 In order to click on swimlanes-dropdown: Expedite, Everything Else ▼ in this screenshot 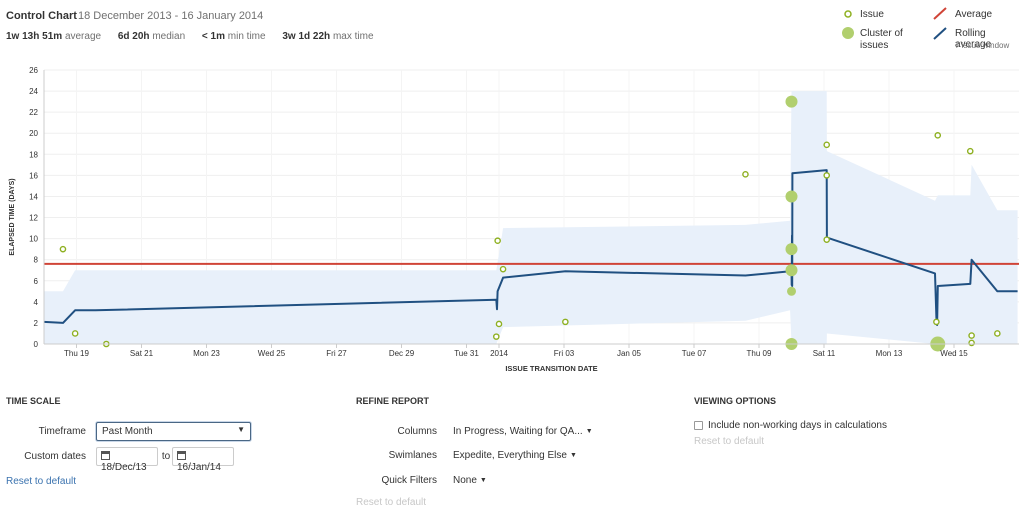, I will do `click(515, 455)`.